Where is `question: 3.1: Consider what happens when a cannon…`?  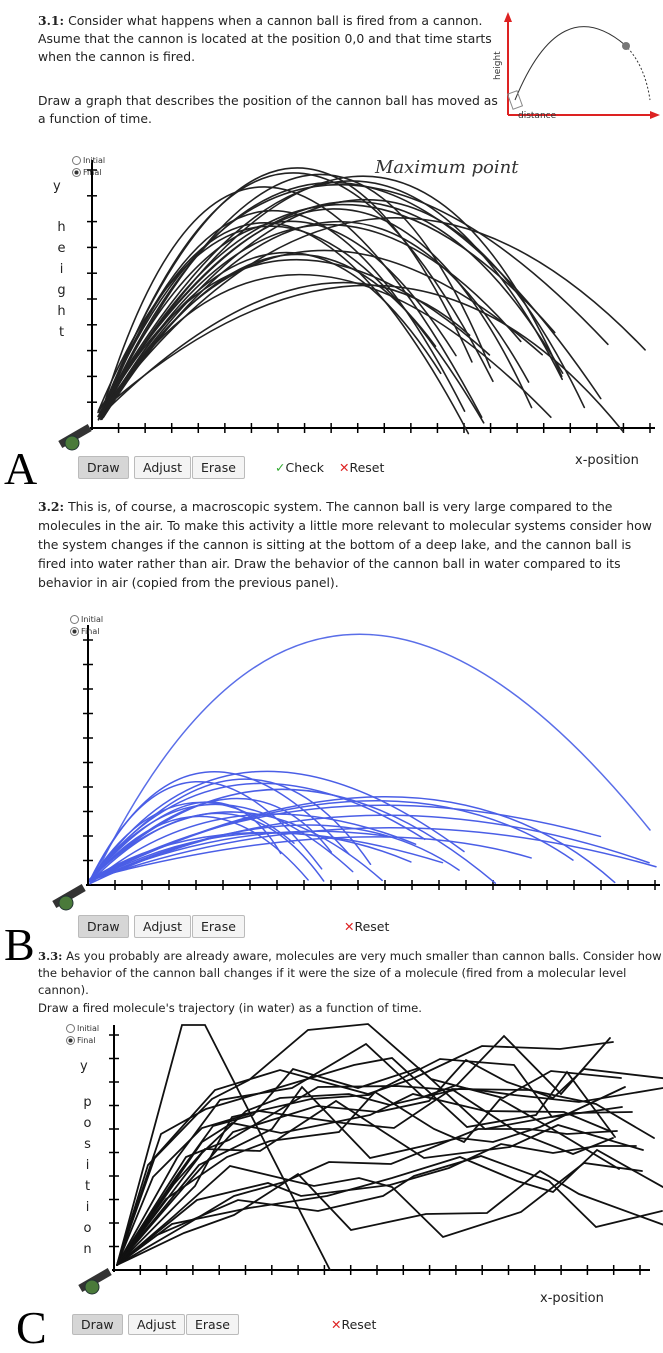 question: 3.1: Consider what happens when a cannon… is located at coordinates (273, 39).